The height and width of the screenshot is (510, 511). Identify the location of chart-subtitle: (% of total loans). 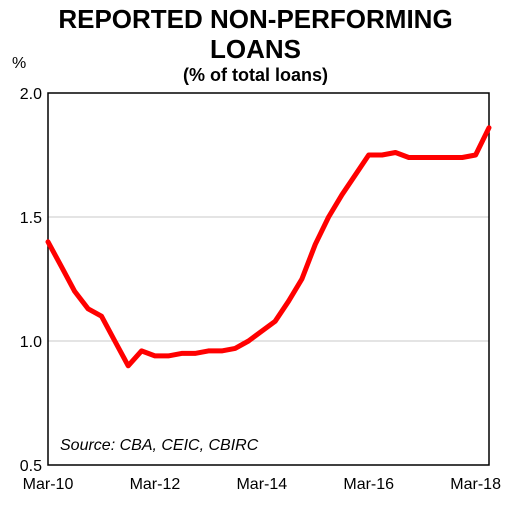
(255, 75).